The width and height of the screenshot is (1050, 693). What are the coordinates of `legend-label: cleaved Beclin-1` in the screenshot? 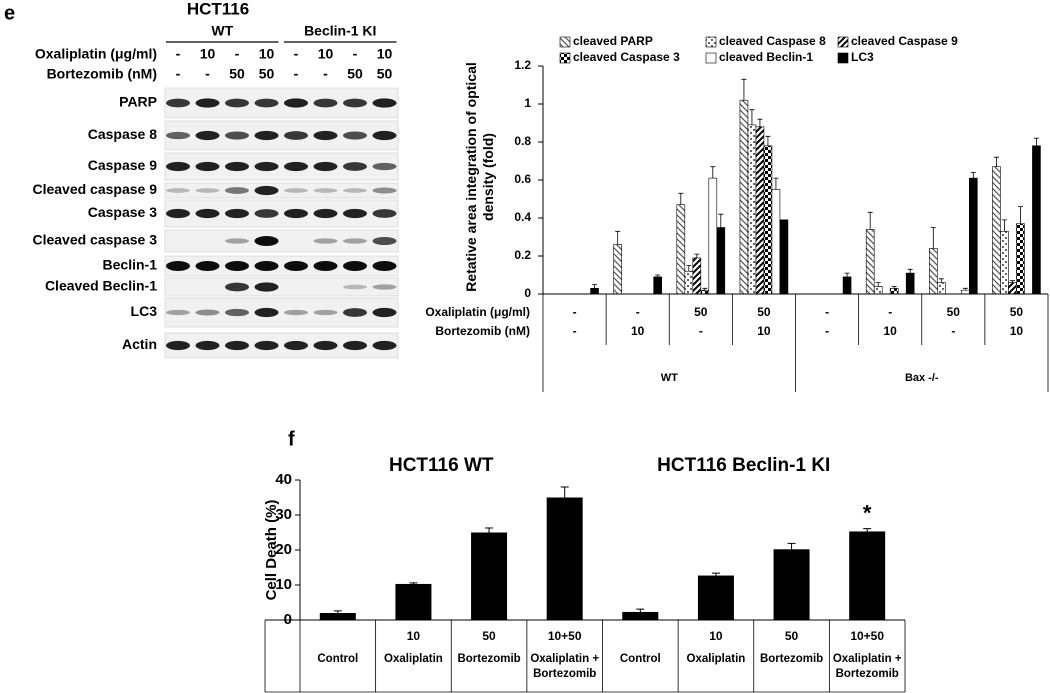 It's located at (766, 57).